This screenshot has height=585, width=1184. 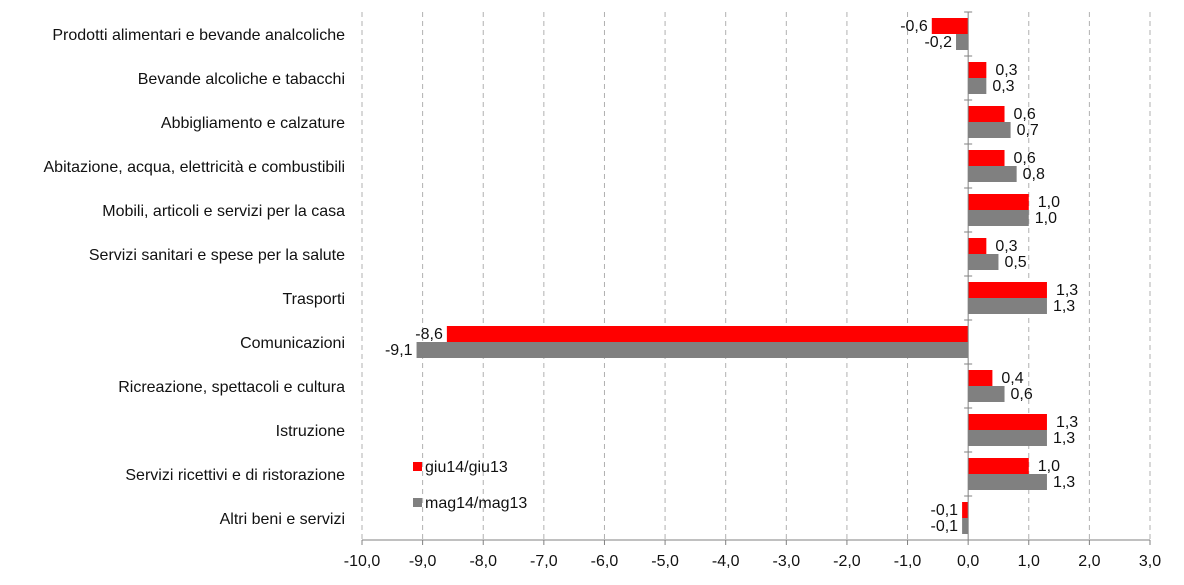 What do you see at coordinates (1089, 561) in the screenshot?
I see `x-tick-label: 2,0` at bounding box center [1089, 561].